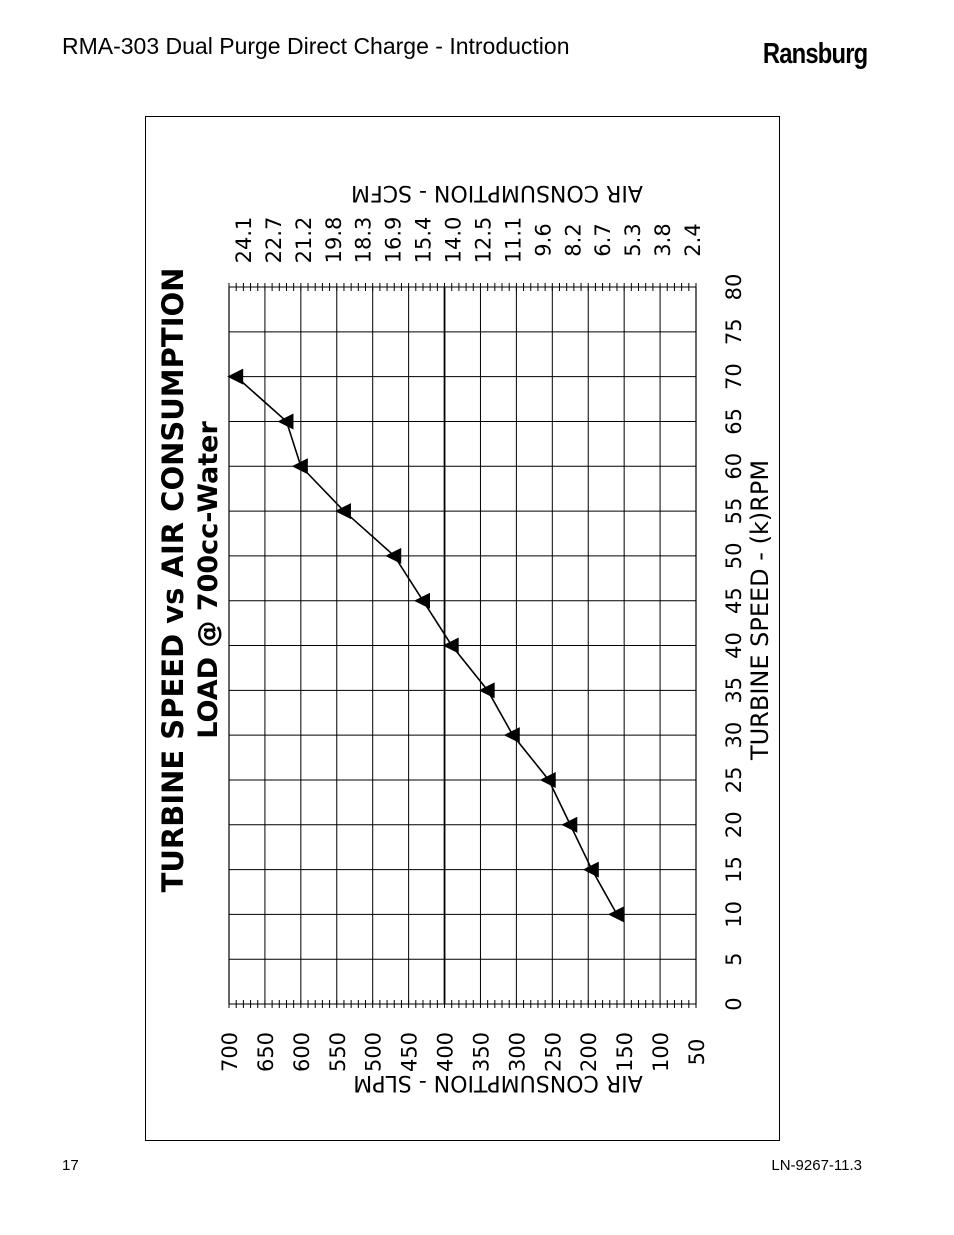 The height and width of the screenshot is (1235, 954). What do you see at coordinates (173, 580) in the screenshot?
I see `chart-title: TURBINE SPEED vs AIR CONSUMPTION` at bounding box center [173, 580].